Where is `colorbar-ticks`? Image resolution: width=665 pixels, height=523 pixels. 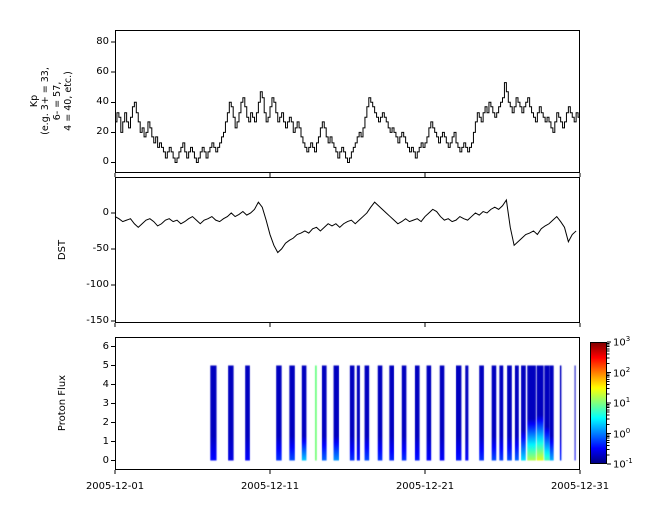
colorbar-ticks is located at coordinates (609, 403).